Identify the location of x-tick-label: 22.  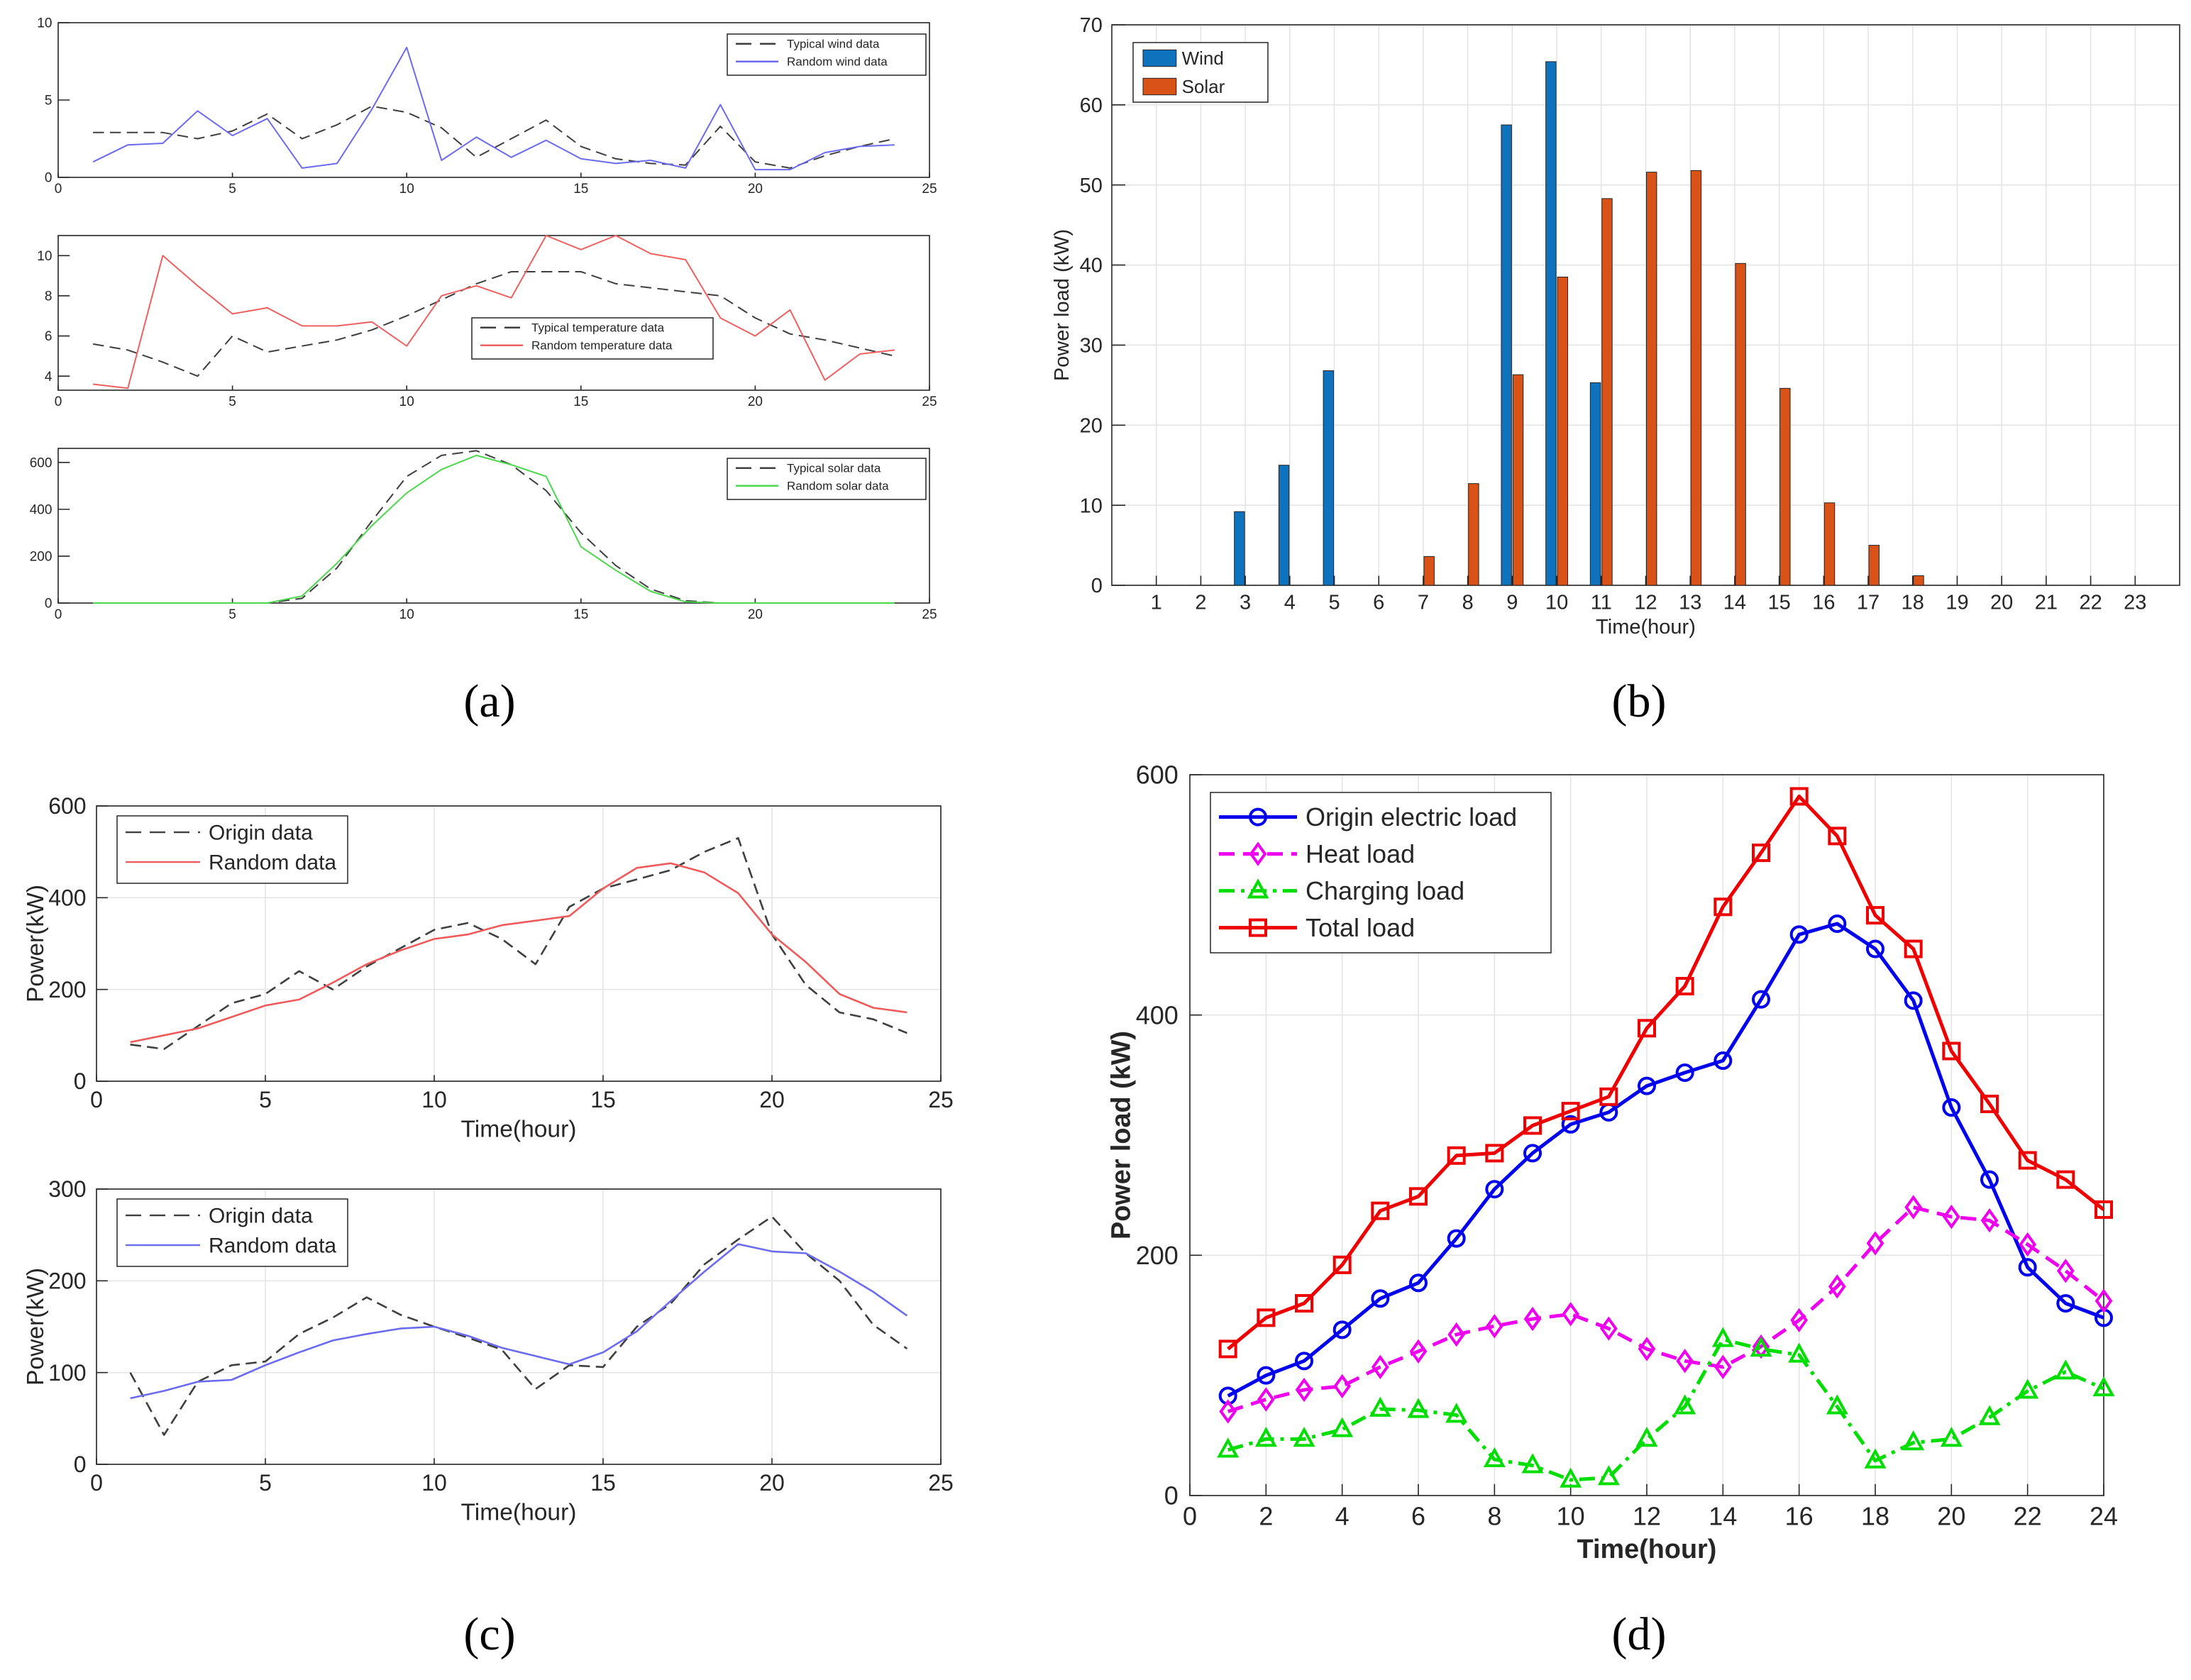
(2090, 602).